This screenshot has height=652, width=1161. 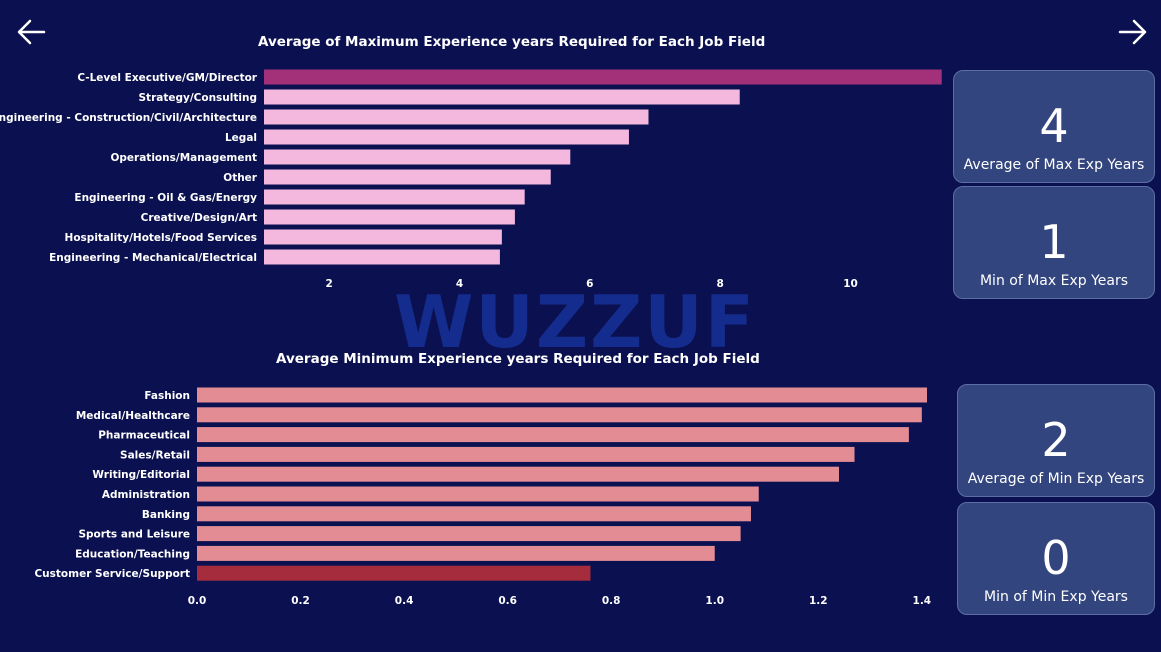 I want to click on min-min-exp-card: 0 Min of Min Exp Years, so click(x=1056, y=558).